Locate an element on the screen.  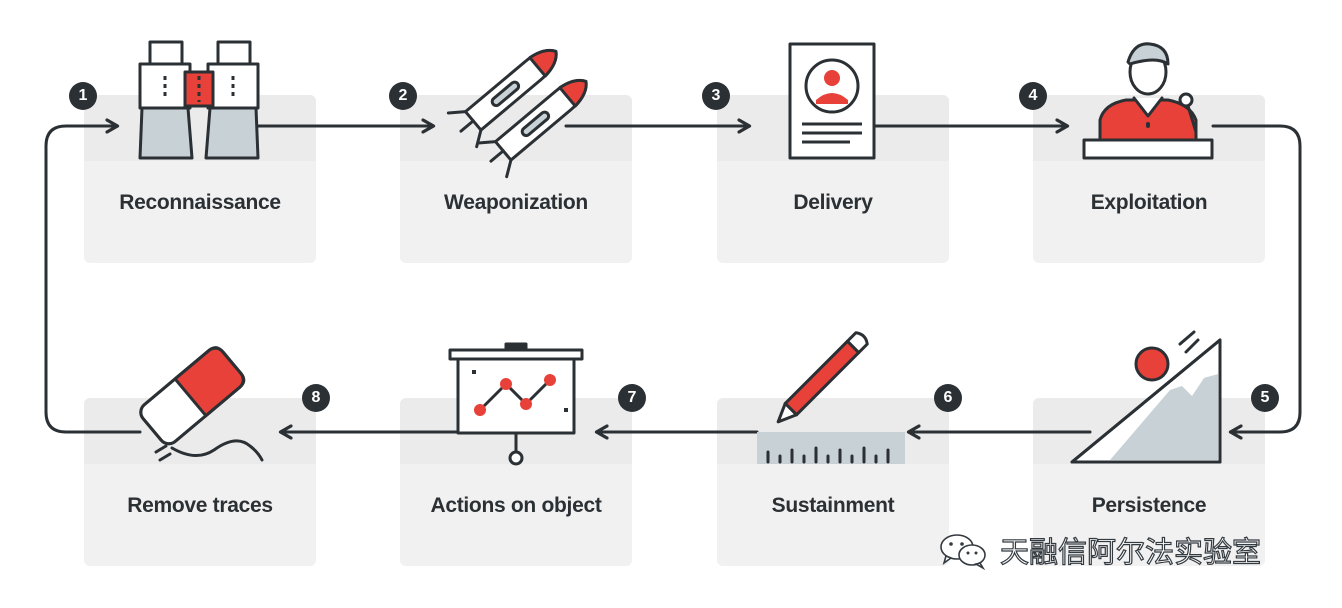
speaker-podium-icon is located at coordinates (1148, 101).